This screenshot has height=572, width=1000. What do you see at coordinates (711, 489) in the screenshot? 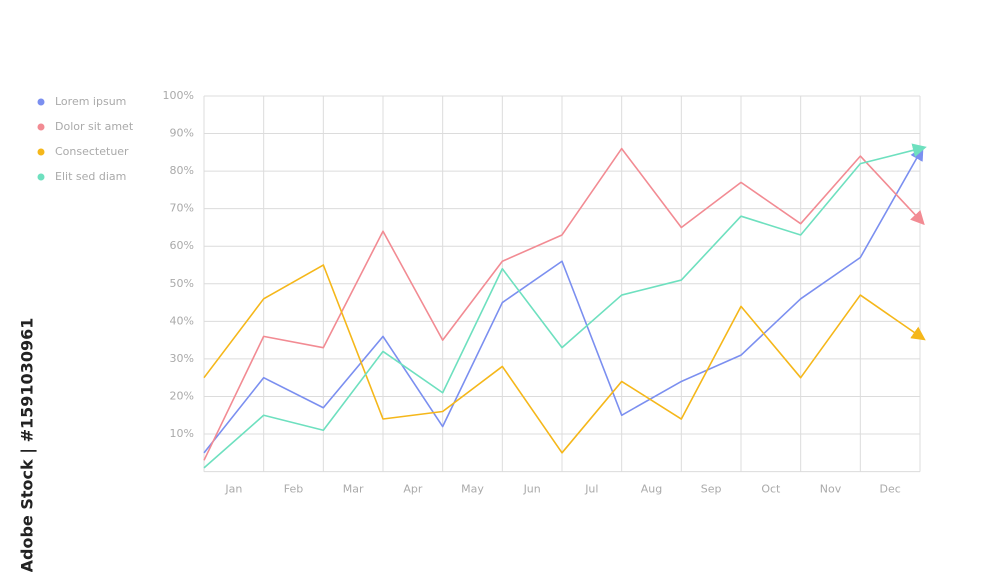
I see `x-tick-label: Sep` at bounding box center [711, 489].